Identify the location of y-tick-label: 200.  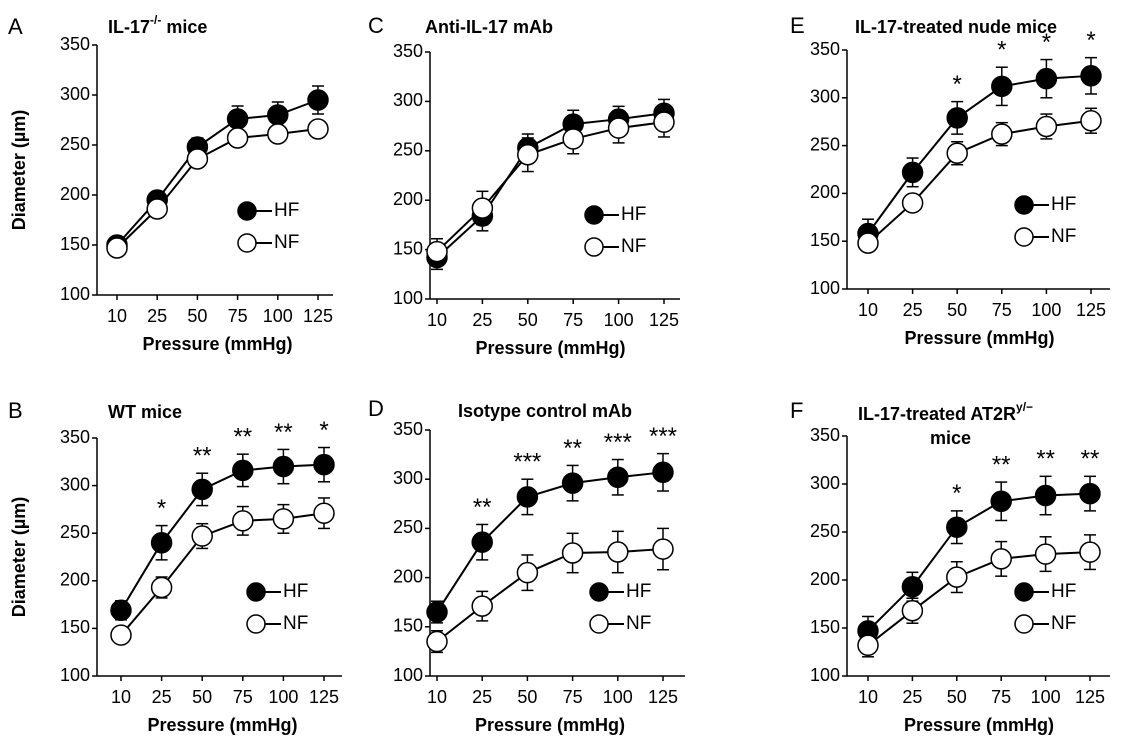
(825, 192).